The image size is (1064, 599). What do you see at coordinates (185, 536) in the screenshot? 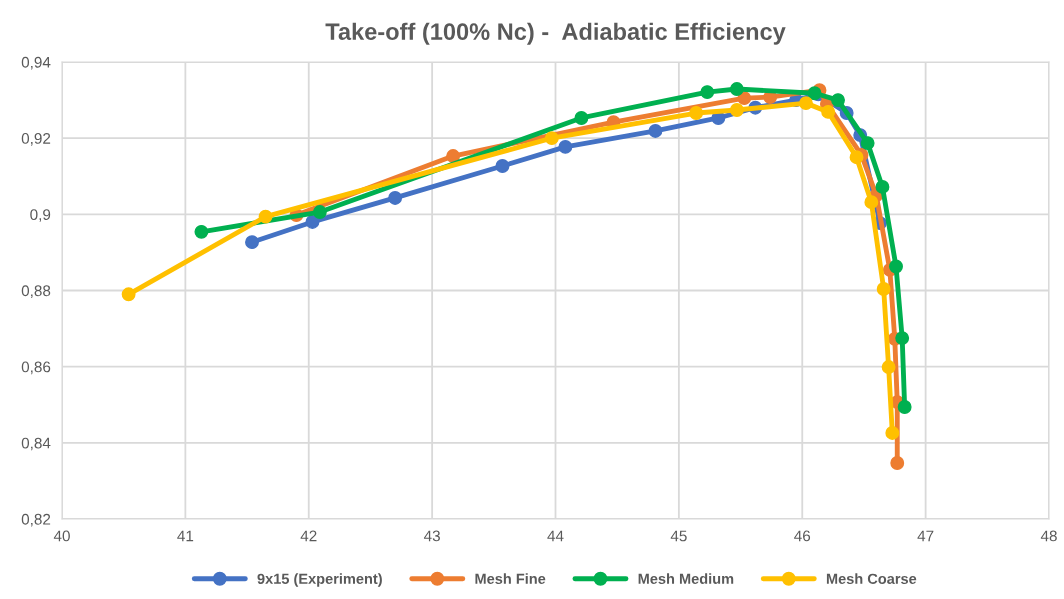
I see `x-tick-label: 41` at bounding box center [185, 536].